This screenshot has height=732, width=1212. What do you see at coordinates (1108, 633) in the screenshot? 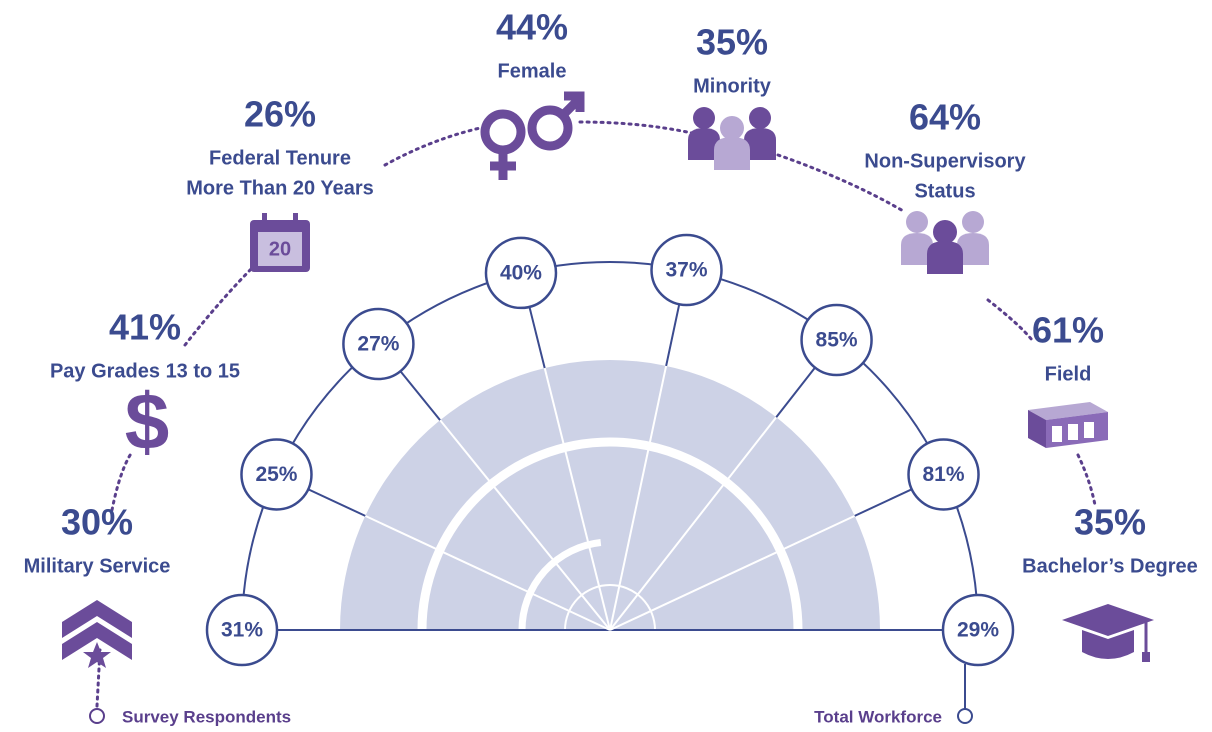
I see `graduation-icon` at bounding box center [1108, 633].